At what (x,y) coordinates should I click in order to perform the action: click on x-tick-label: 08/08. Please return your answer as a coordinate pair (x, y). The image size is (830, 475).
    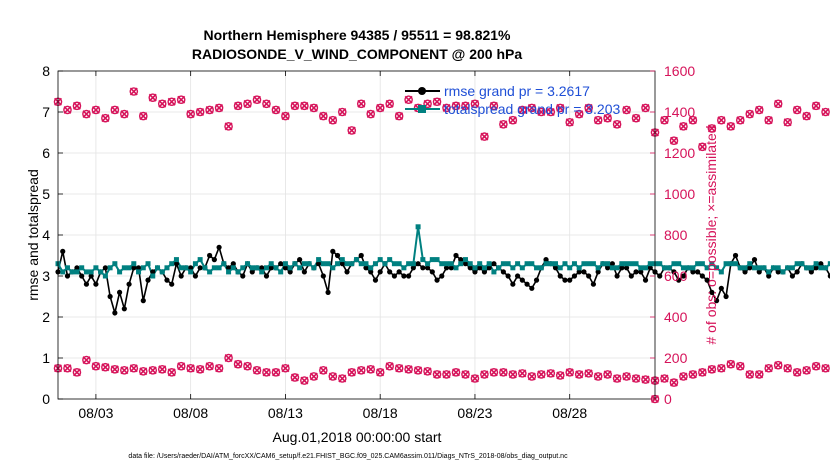
    Looking at the image, I should click on (190, 413).